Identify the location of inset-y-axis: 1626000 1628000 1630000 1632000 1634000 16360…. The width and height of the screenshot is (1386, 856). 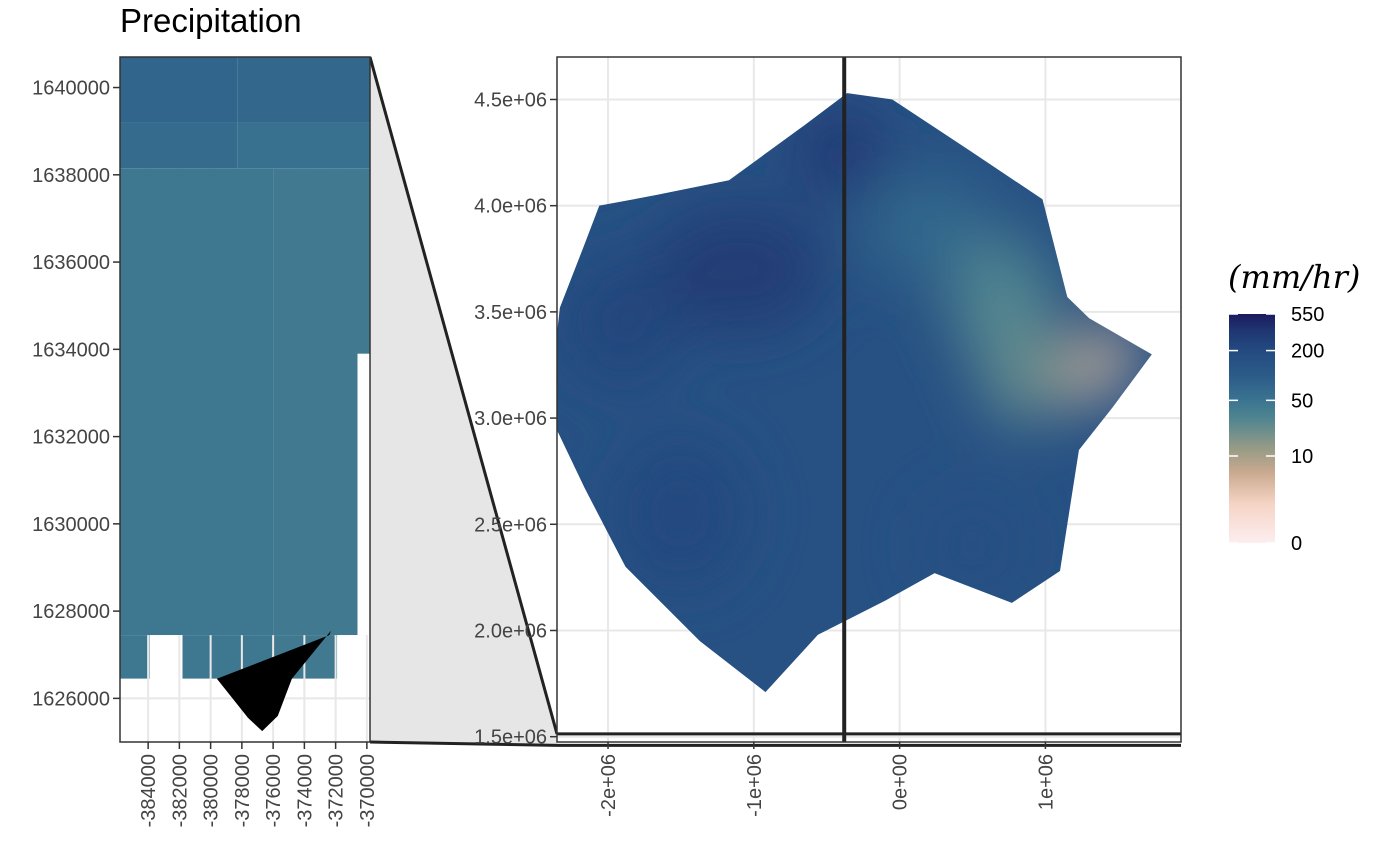
(76, 394).